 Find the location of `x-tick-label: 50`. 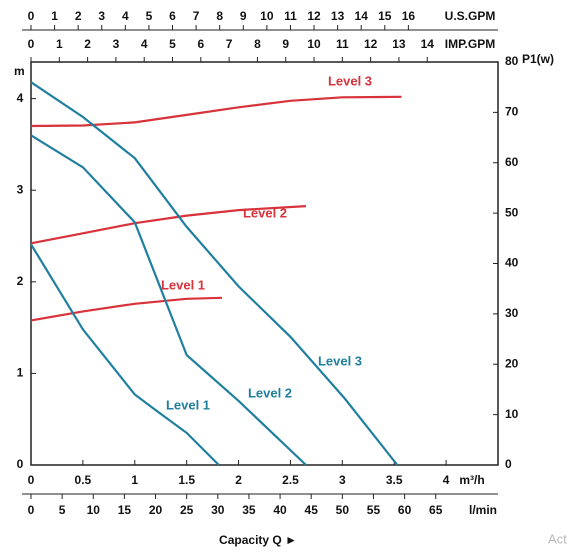

x-tick-label: 50 is located at coordinates (343, 510).